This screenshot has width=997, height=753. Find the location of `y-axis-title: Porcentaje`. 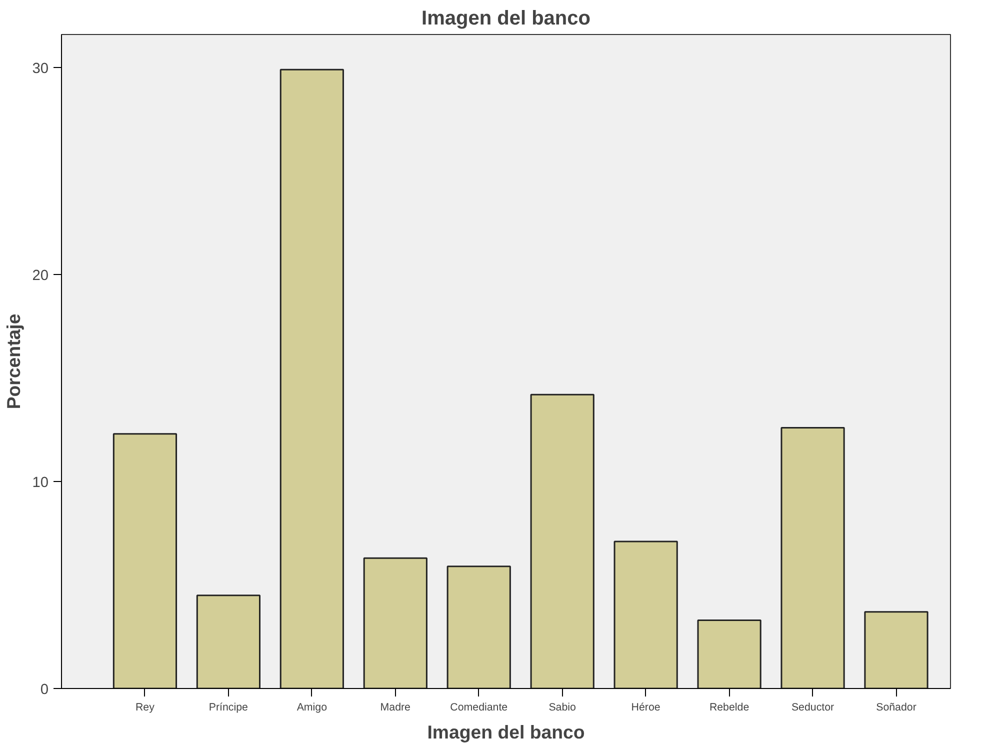

y-axis-title: Porcentaje is located at coordinates (13, 362).